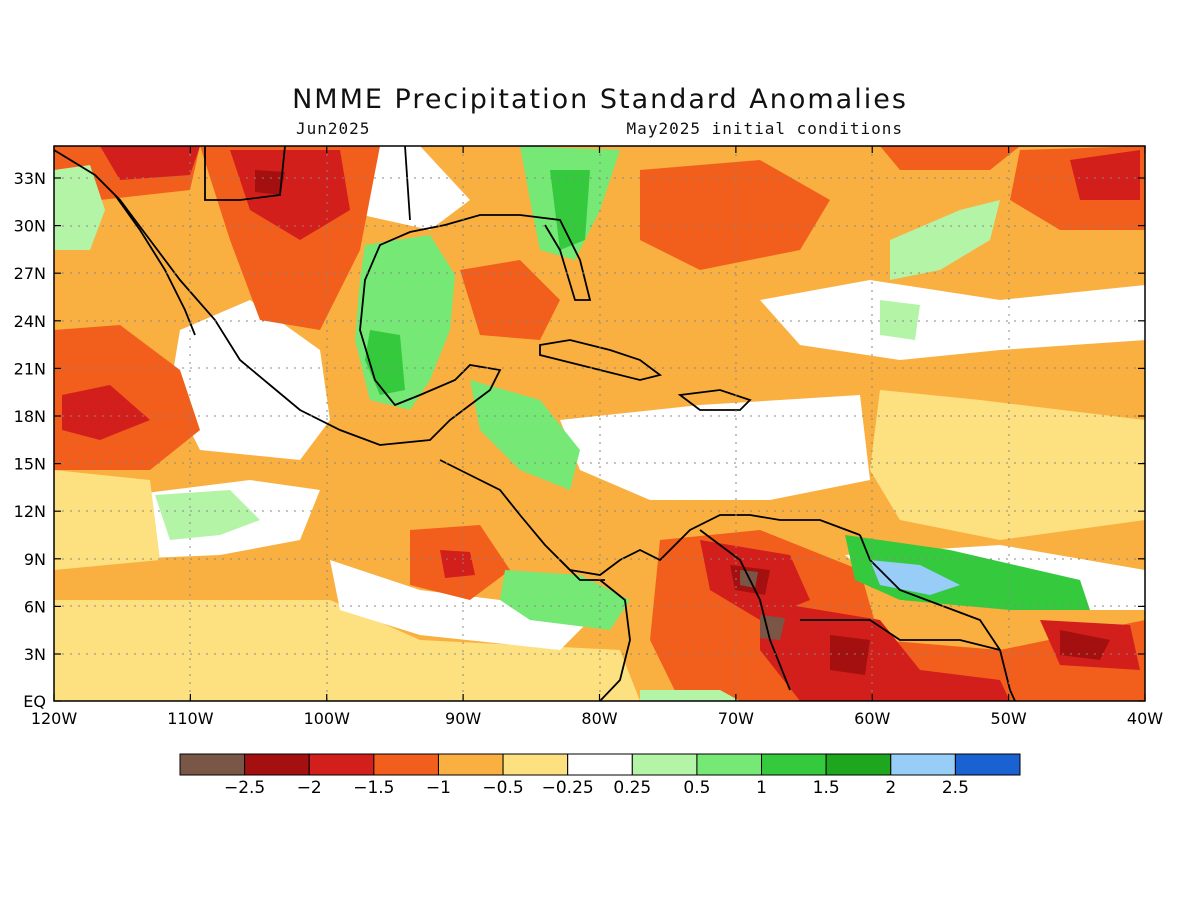 The width and height of the screenshot is (1200, 900). I want to click on map-title: NMME Precipitation Standard Anomalies, so click(600, 99).